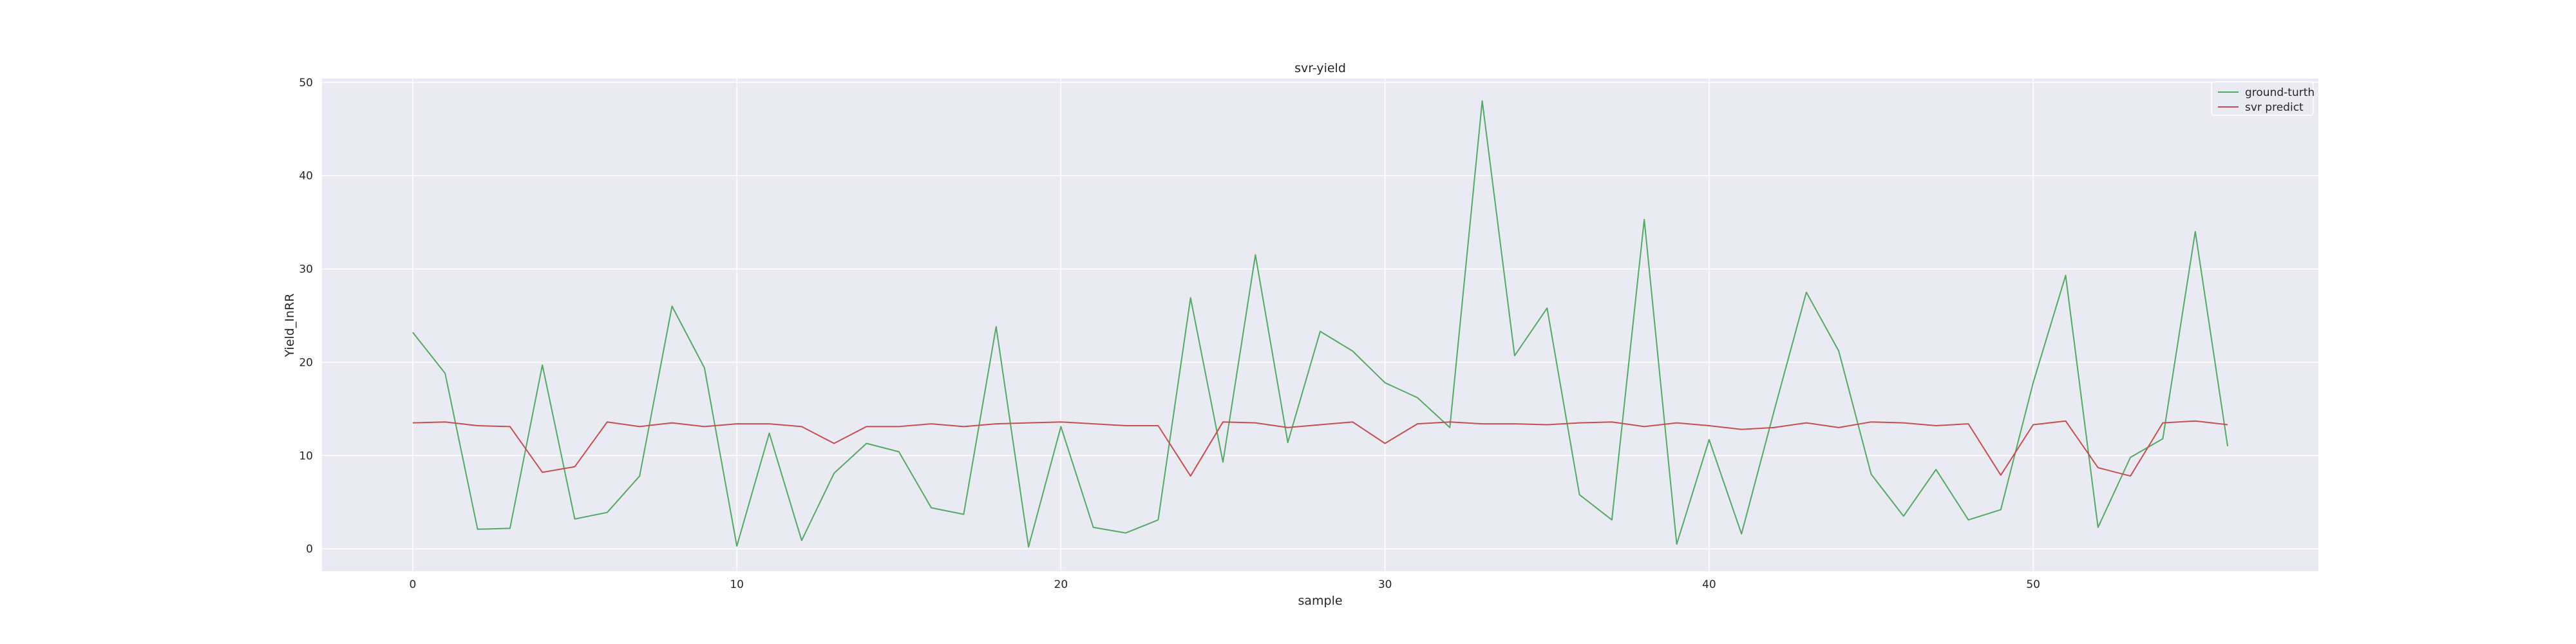 The width and height of the screenshot is (2576, 644). Describe the element at coordinates (306, 456) in the screenshot. I see `y-tick-label: 10` at that location.